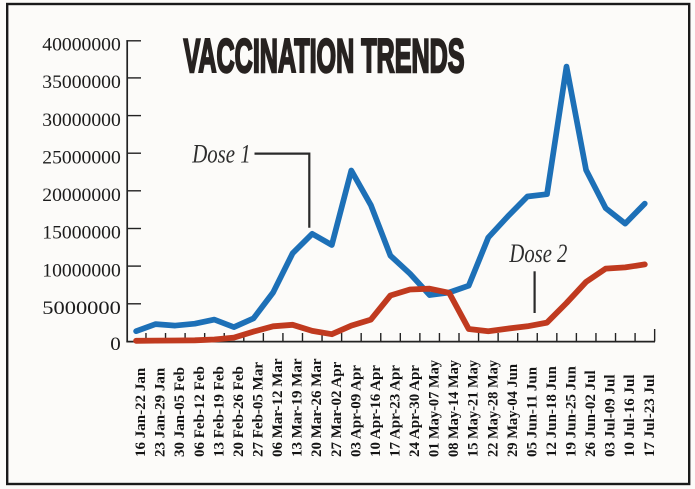  I want to click on svg-text: 19 Jun-25 Jun, so click(572, 411).